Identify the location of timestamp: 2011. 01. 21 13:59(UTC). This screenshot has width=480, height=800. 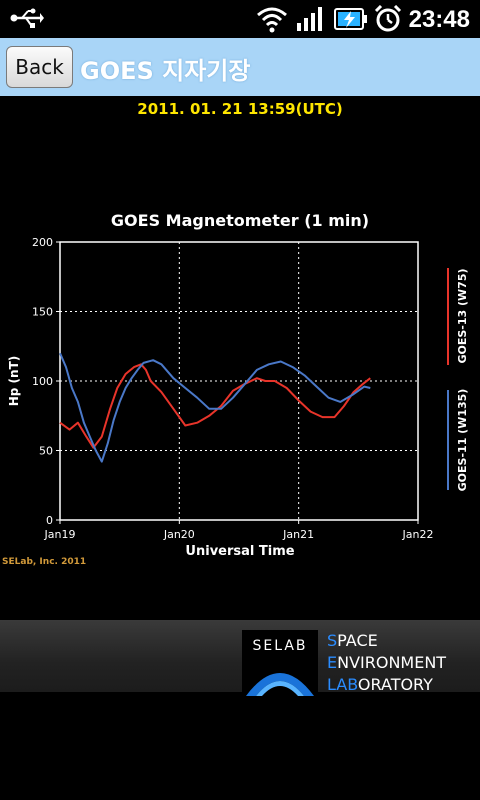
(240, 109).